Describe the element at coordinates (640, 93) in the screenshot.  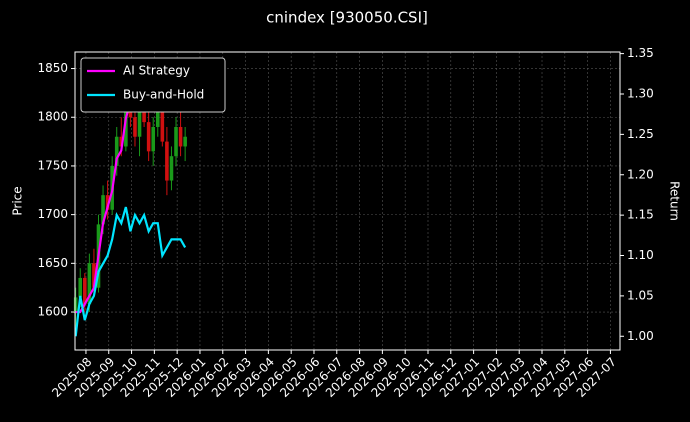
I see `y2-tick-label: 1.30` at that location.